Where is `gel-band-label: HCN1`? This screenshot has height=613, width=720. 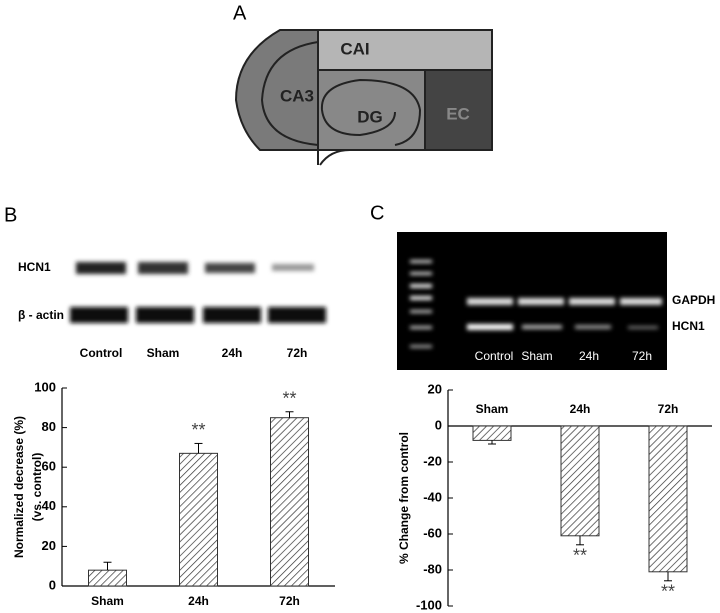 gel-band-label: HCN1 is located at coordinates (688, 326).